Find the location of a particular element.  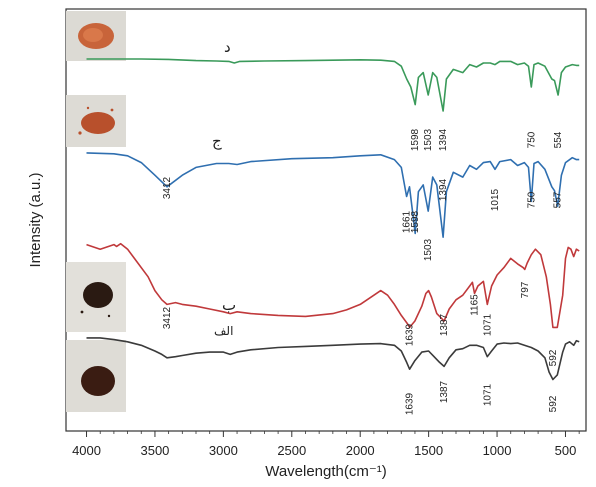

x-tick-label: 2500 is located at coordinates (291, 450).